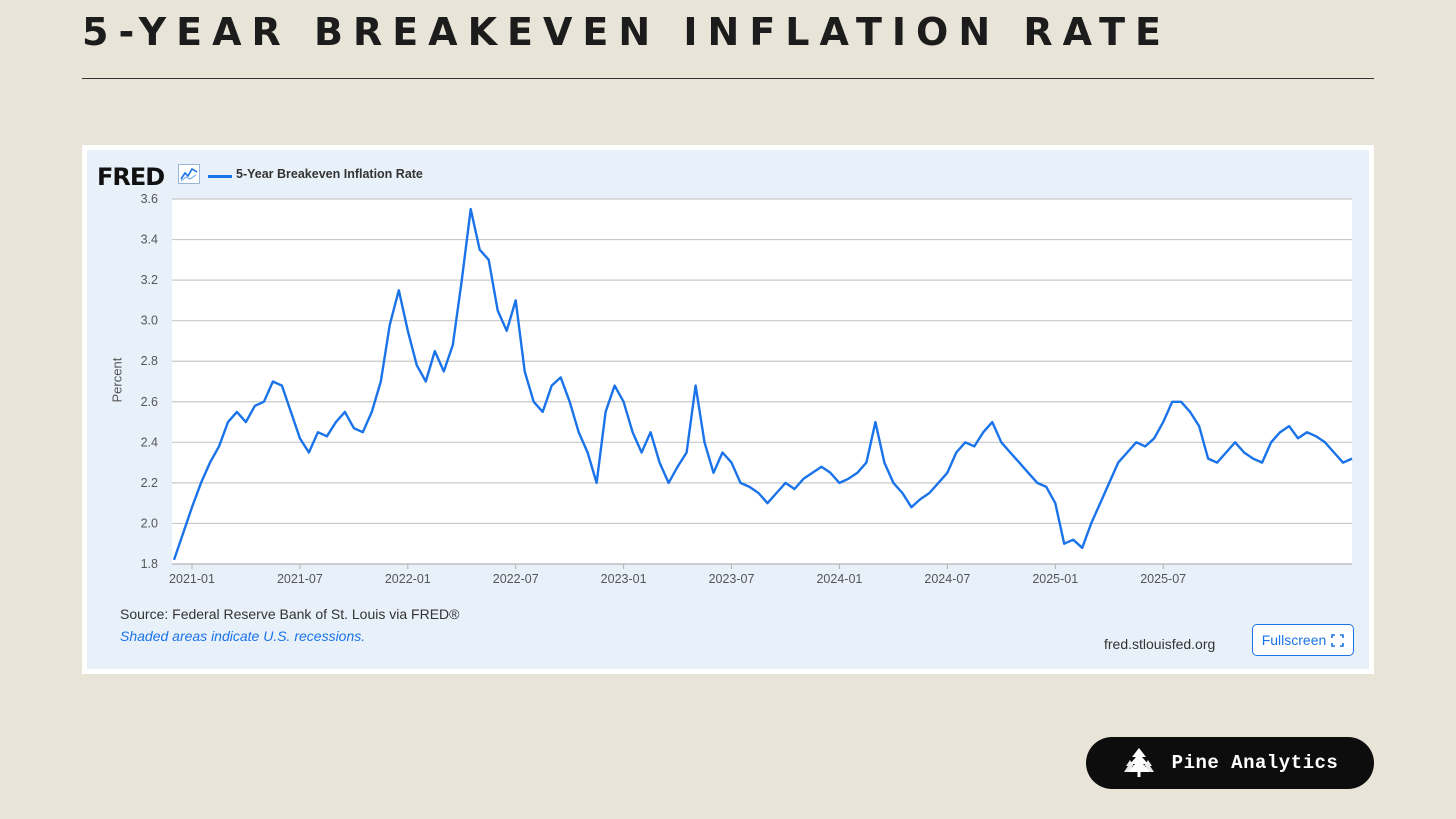  Describe the element at coordinates (149, 321) in the screenshot. I see `y-tick-label: 3.0` at that location.